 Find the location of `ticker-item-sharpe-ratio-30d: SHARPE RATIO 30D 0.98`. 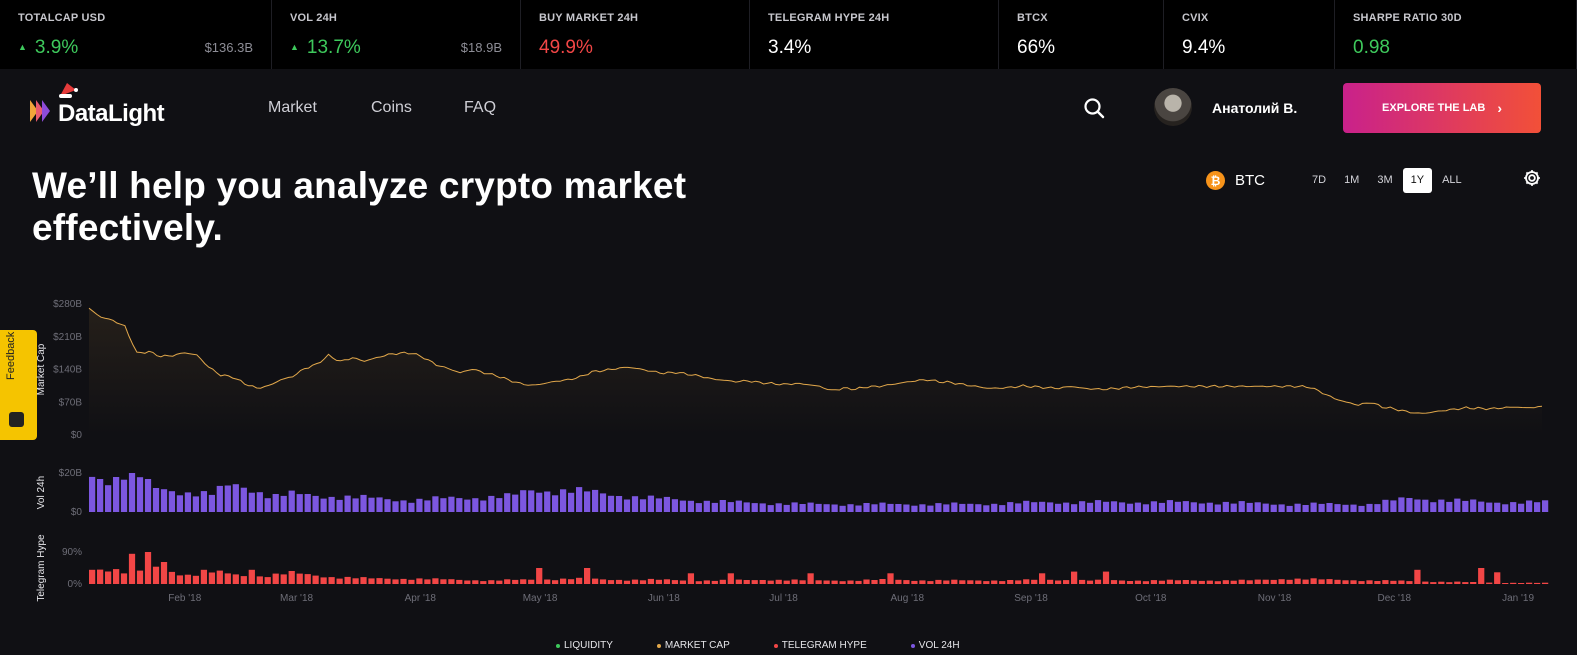

ticker-item-sharpe-ratio-30d: SHARPE RATIO 30D 0.98 is located at coordinates (1456, 34).